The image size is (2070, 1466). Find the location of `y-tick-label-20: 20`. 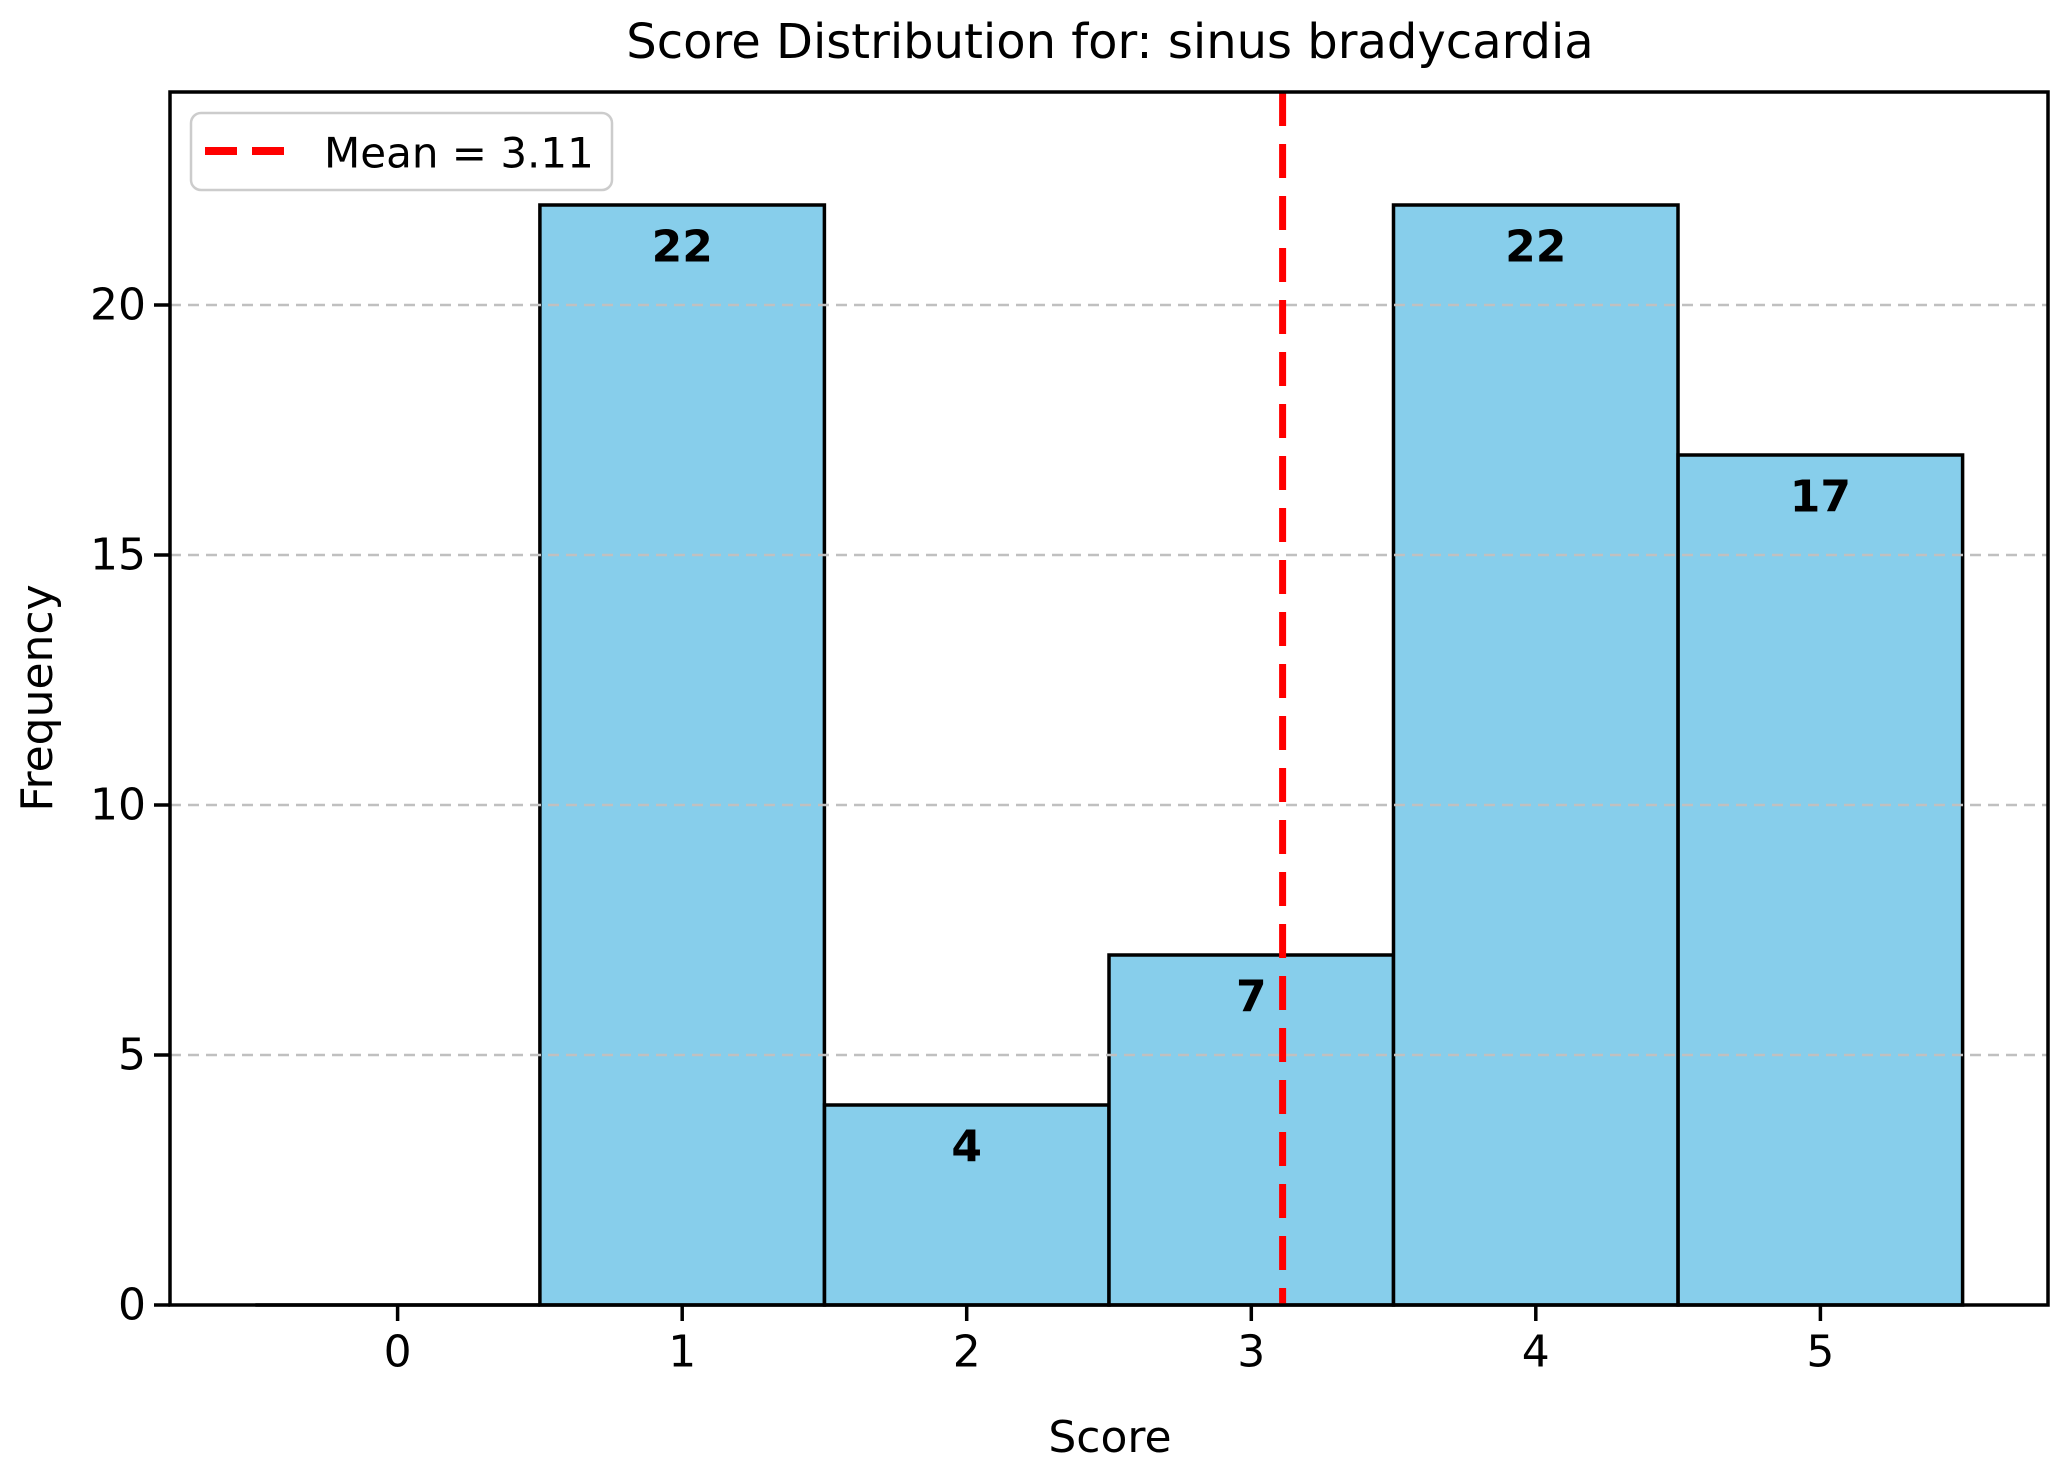

y-tick-label-20: 20 is located at coordinates (118, 305).